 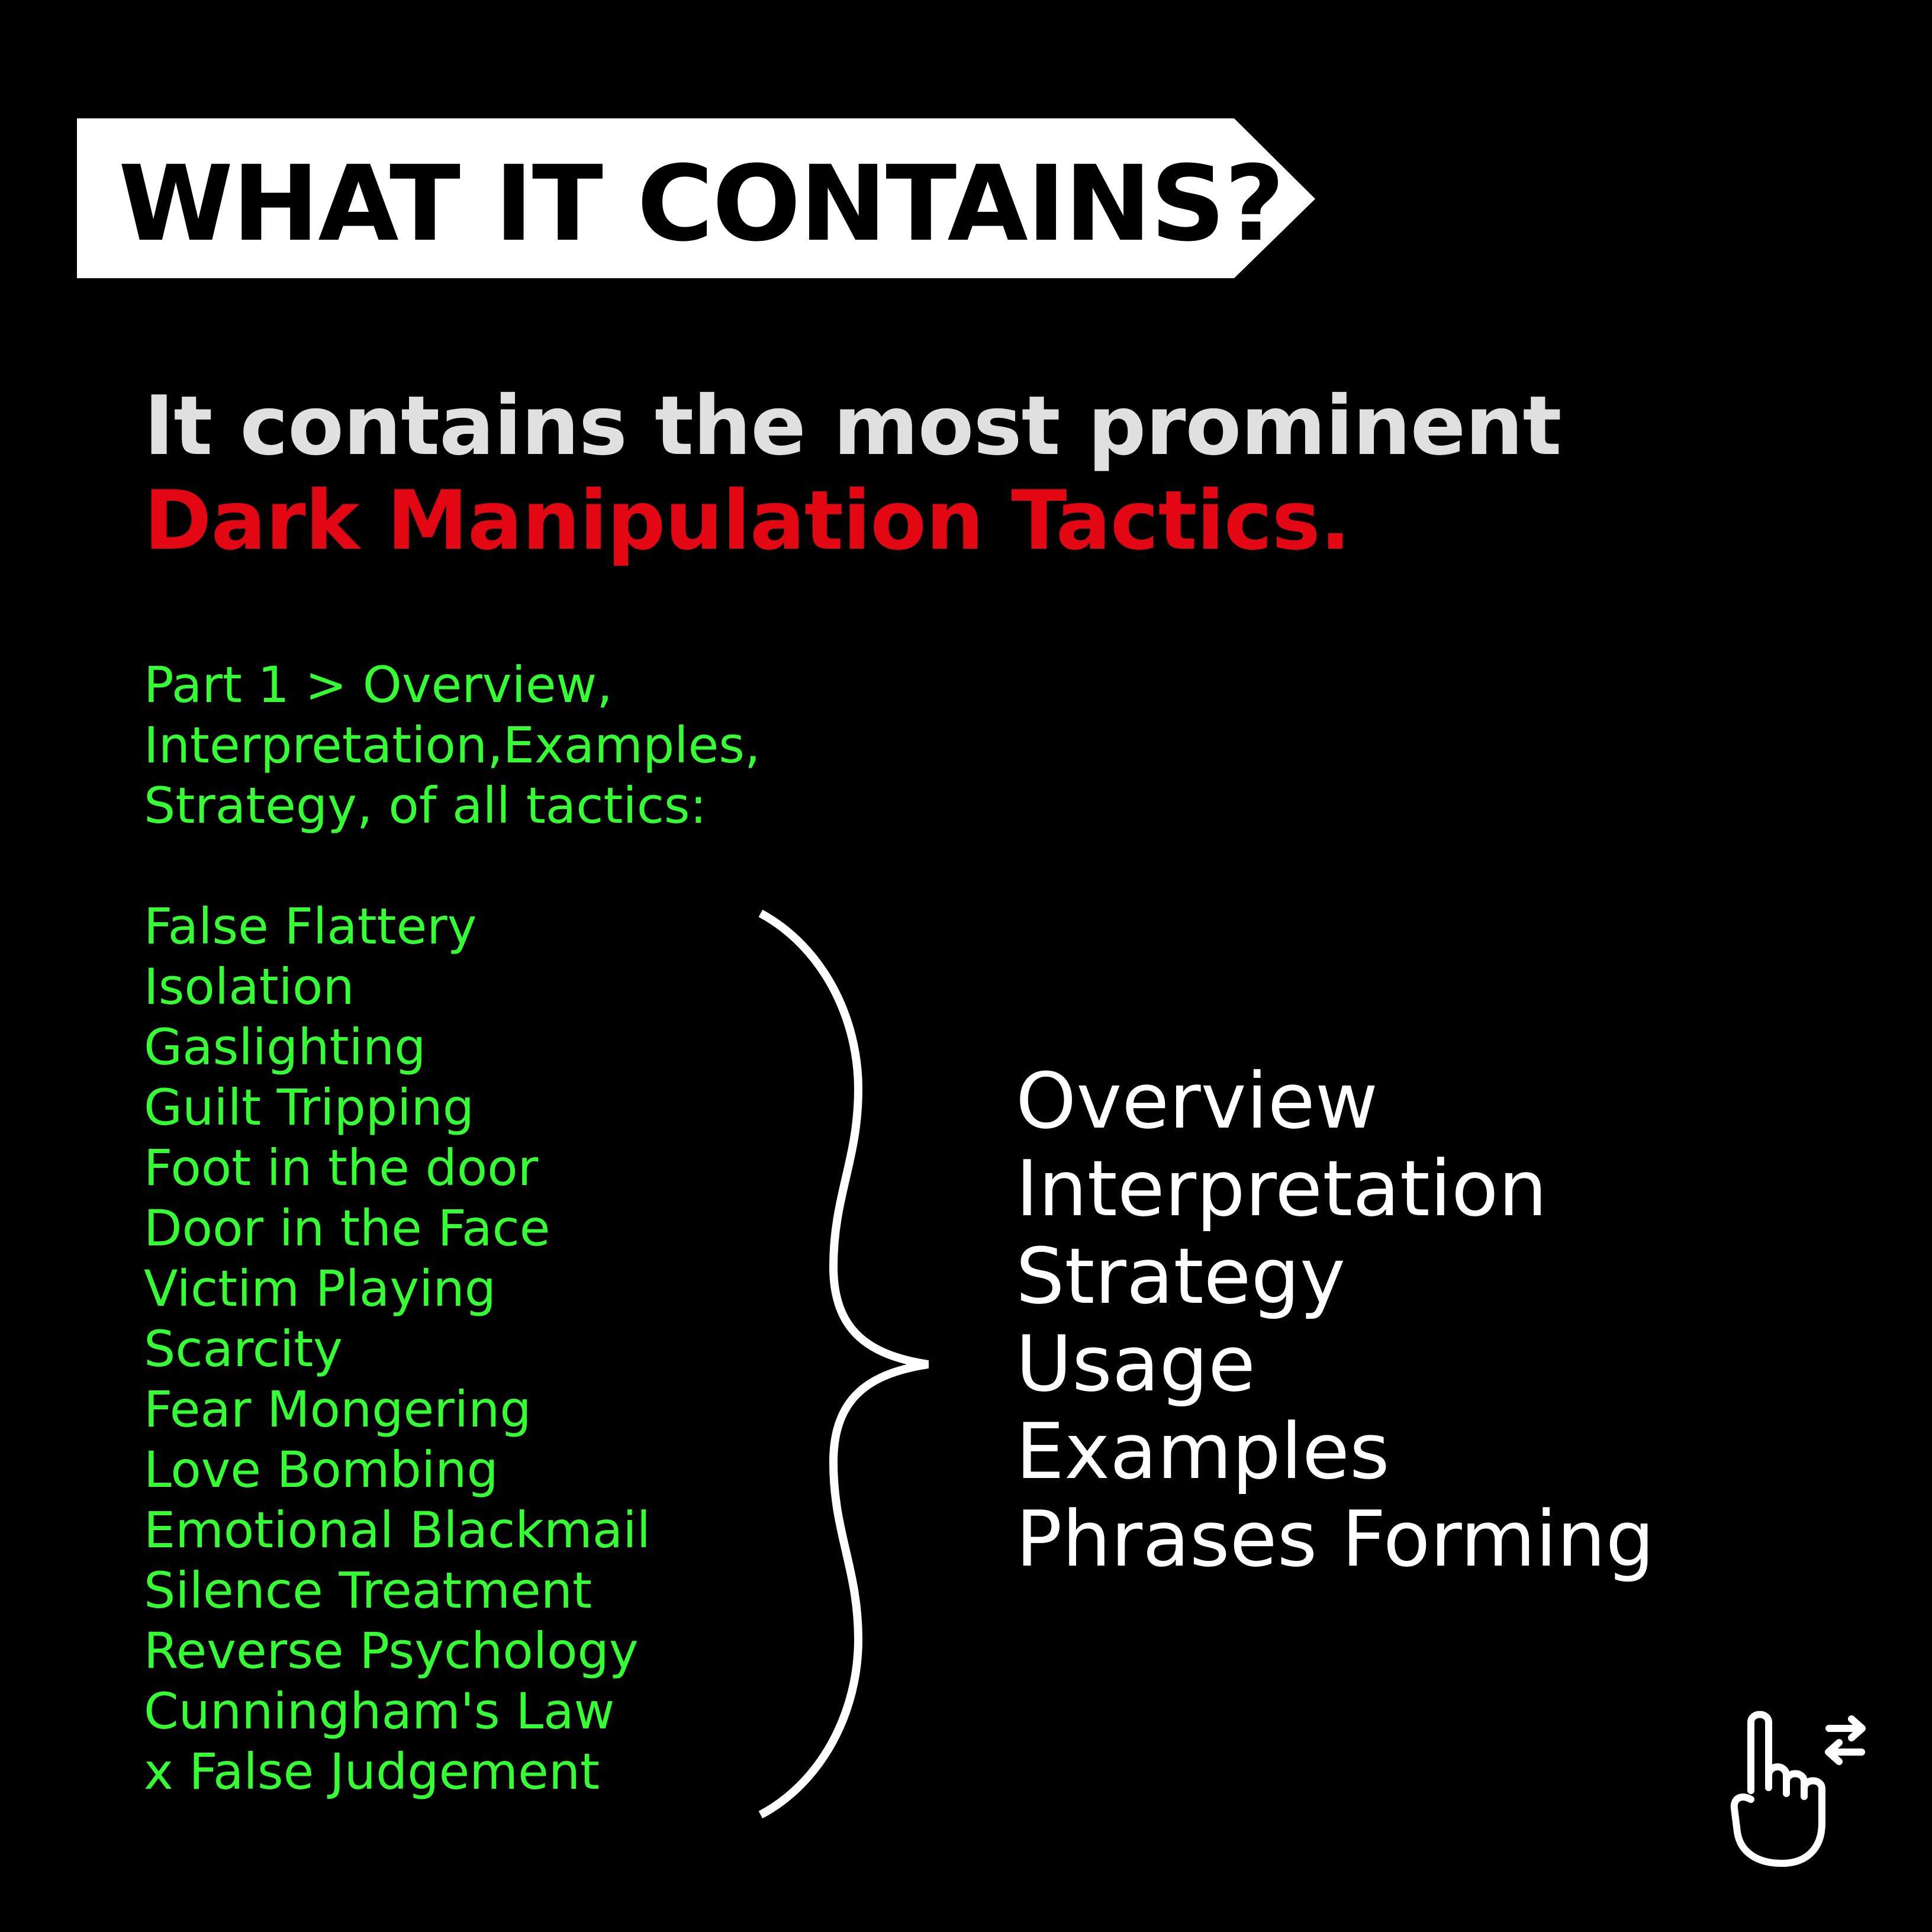 I want to click on aspect-item: Overview, so click(x=1197, y=1101).